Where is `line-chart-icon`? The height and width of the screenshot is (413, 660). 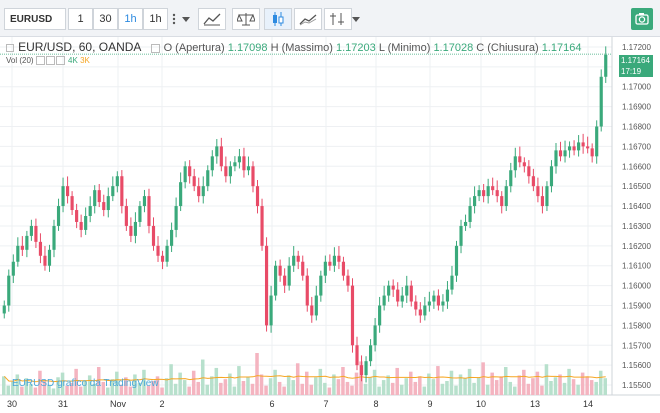
line-chart-icon is located at coordinates (308, 19).